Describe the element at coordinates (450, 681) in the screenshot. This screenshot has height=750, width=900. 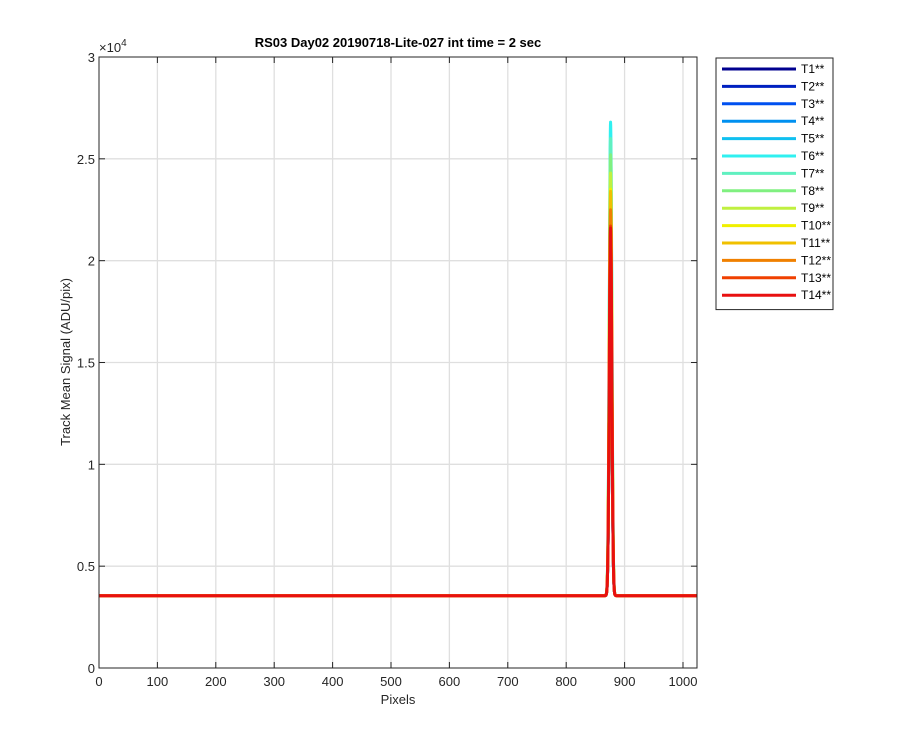
I see `x-tick-label: 600` at that location.